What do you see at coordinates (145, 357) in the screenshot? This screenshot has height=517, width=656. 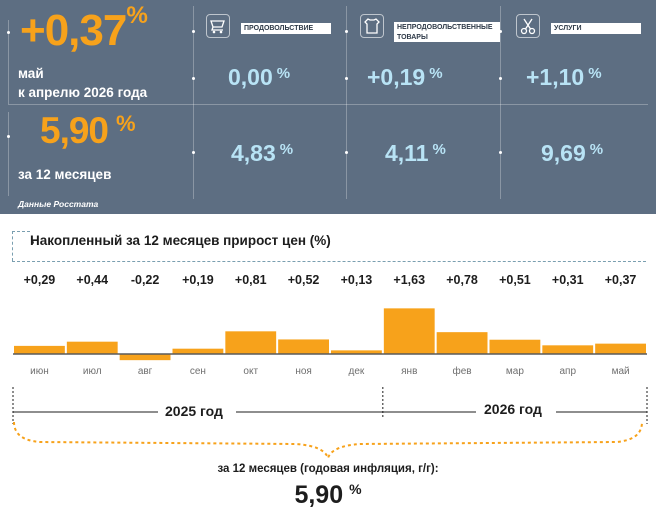 I see `bar-авг` at bounding box center [145, 357].